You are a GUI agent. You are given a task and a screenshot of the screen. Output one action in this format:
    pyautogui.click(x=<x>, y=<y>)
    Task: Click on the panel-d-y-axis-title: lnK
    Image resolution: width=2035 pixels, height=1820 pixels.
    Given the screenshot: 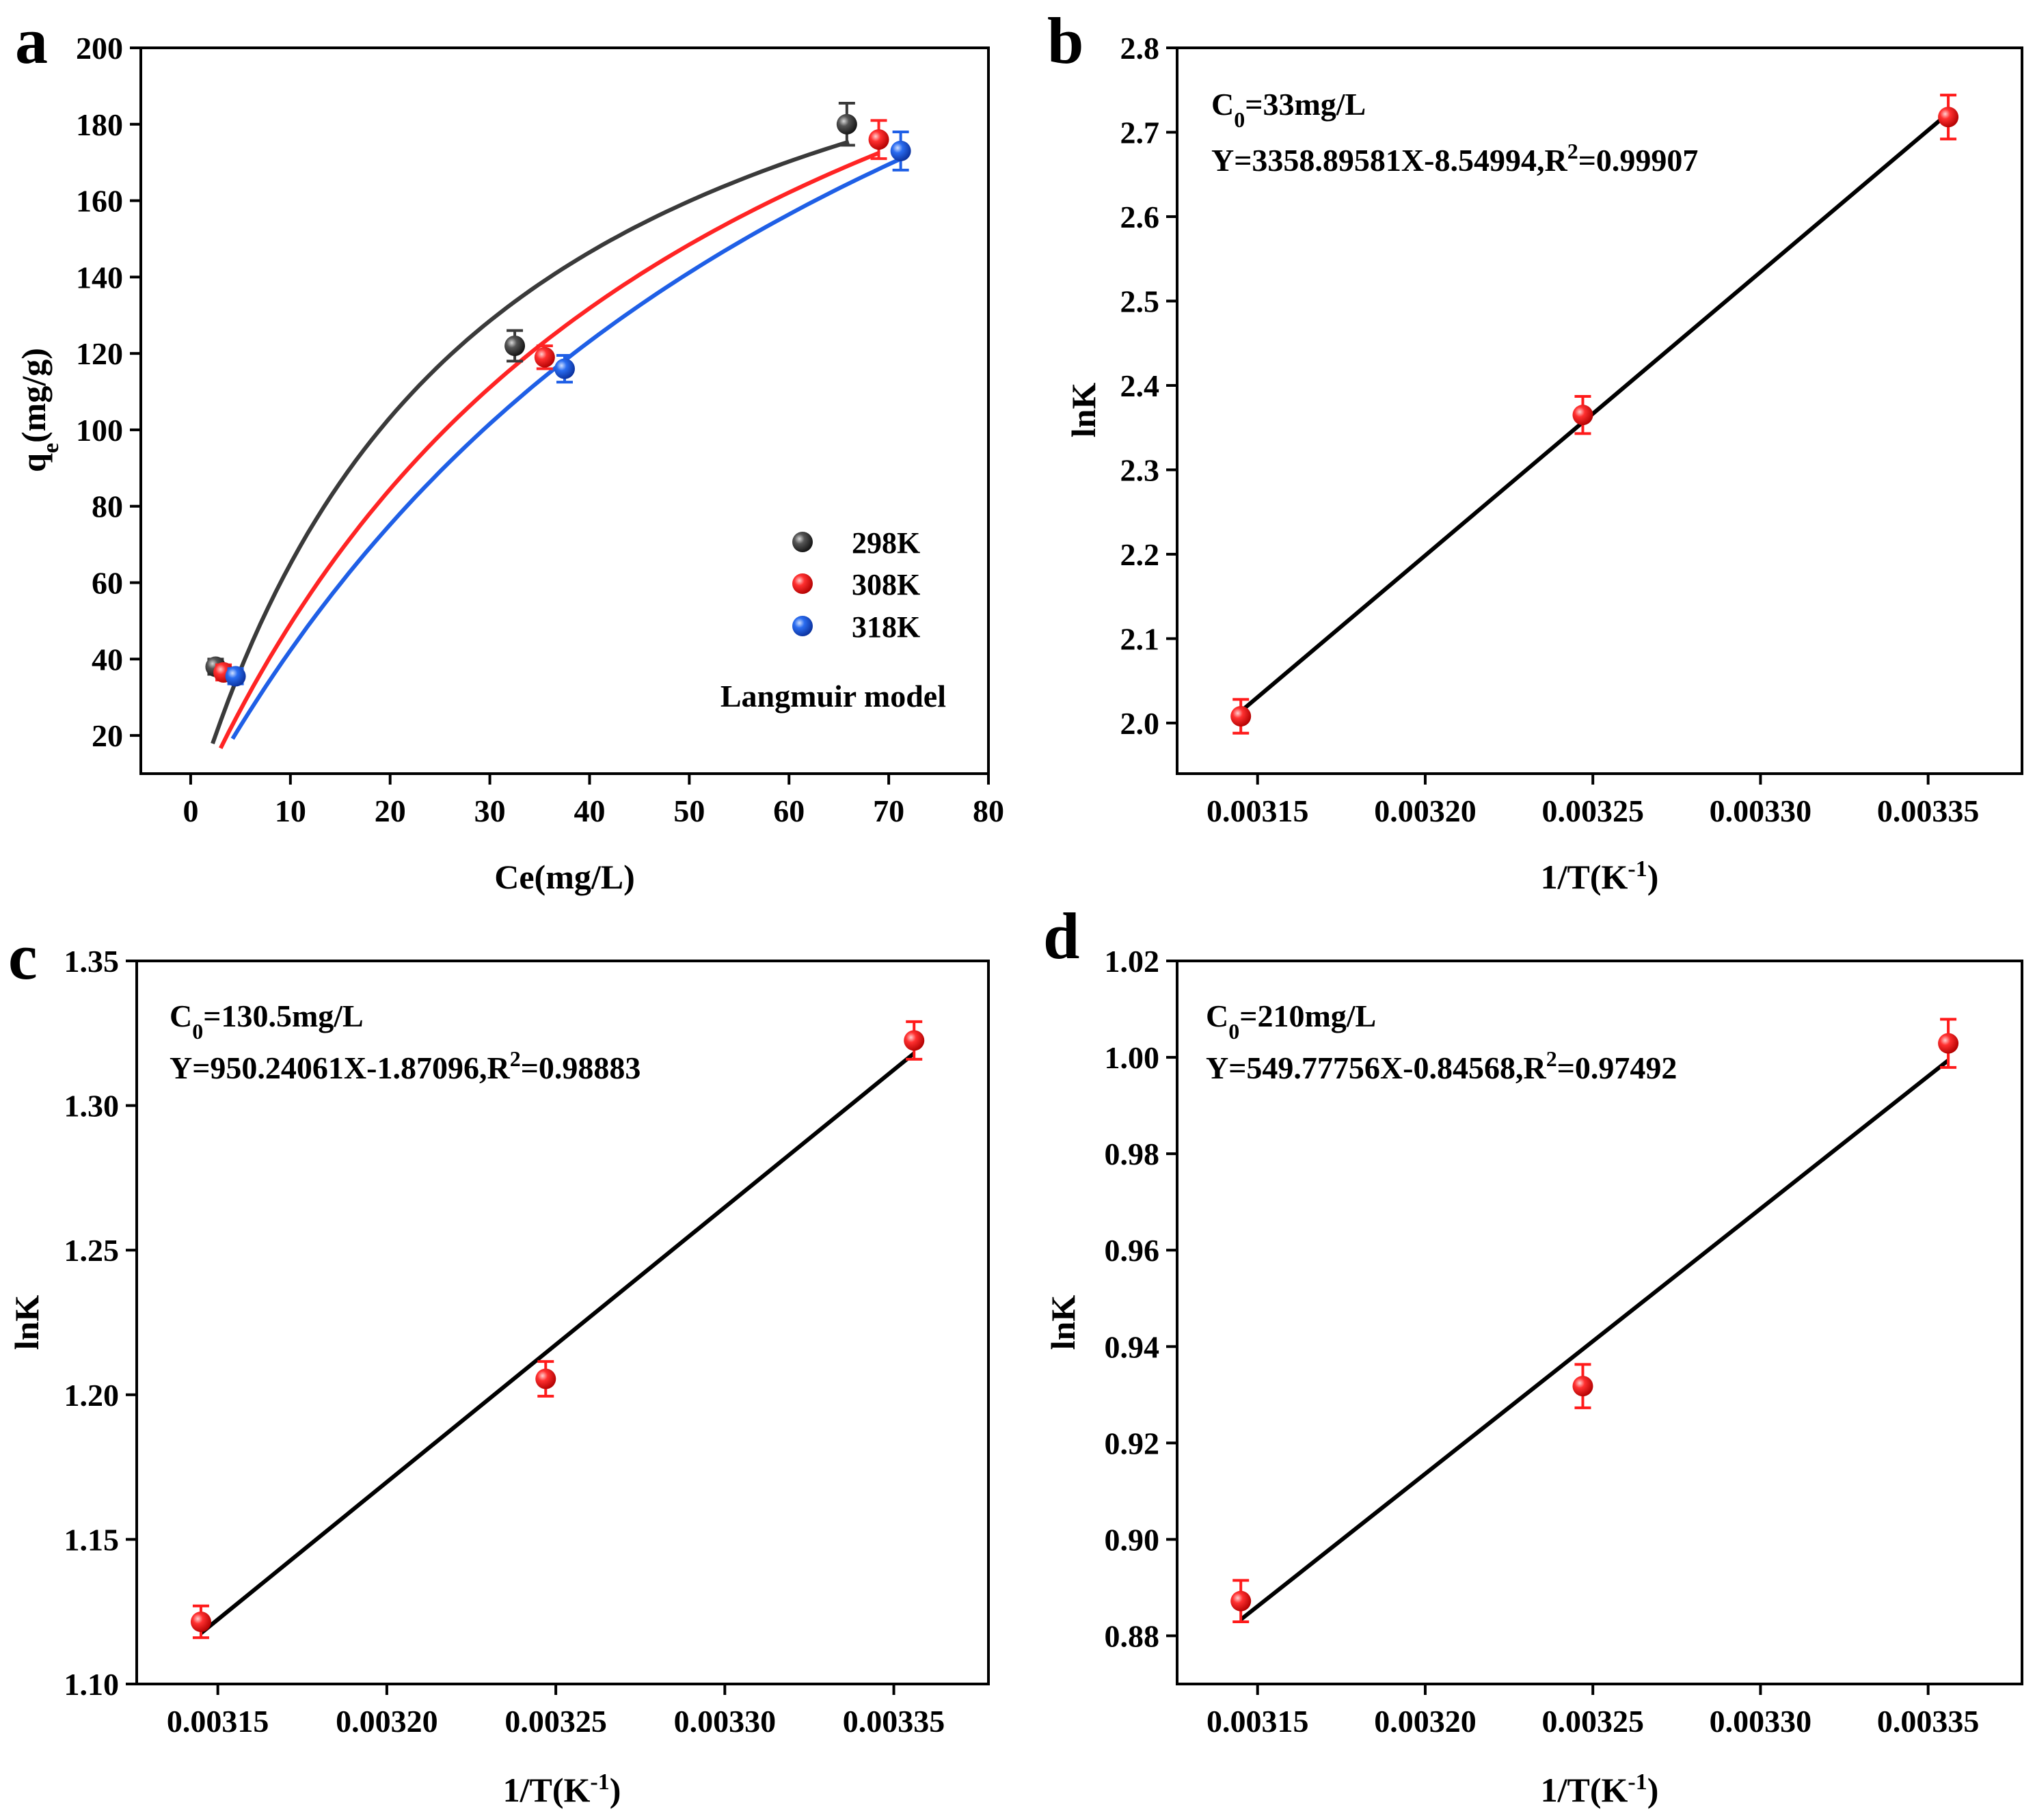 What is the action you would take?
    pyautogui.click(x=1063, y=1322)
    